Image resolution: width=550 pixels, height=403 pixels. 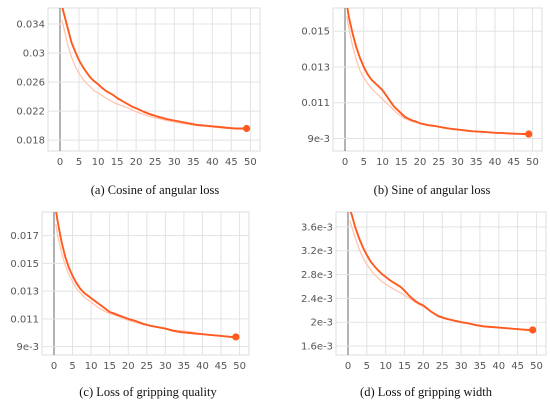 I want to click on y-tick-label: 0.022, so click(x=30, y=112).